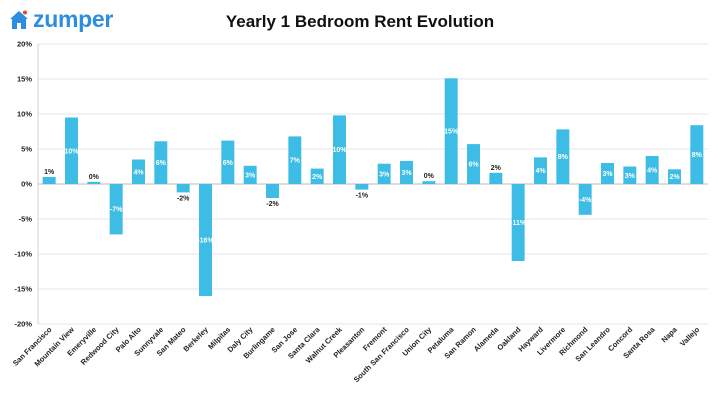  I want to click on y-tick-label: 15%, so click(24, 79).